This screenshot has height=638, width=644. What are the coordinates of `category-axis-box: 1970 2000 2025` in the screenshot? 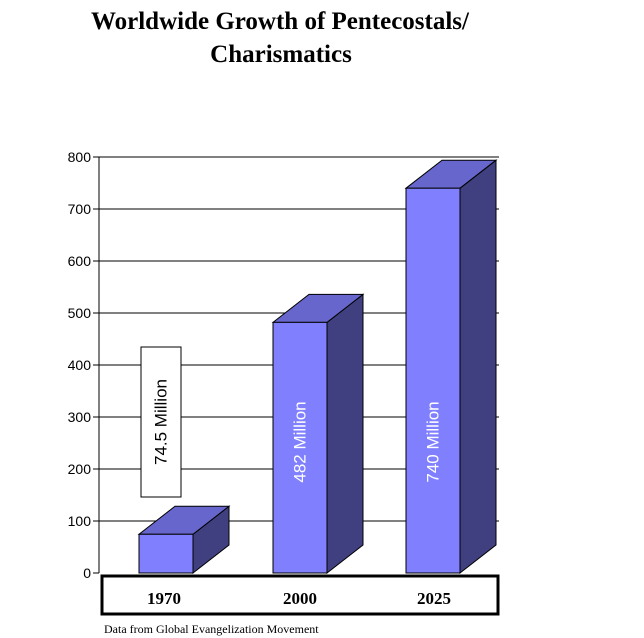 It's located at (300, 595).